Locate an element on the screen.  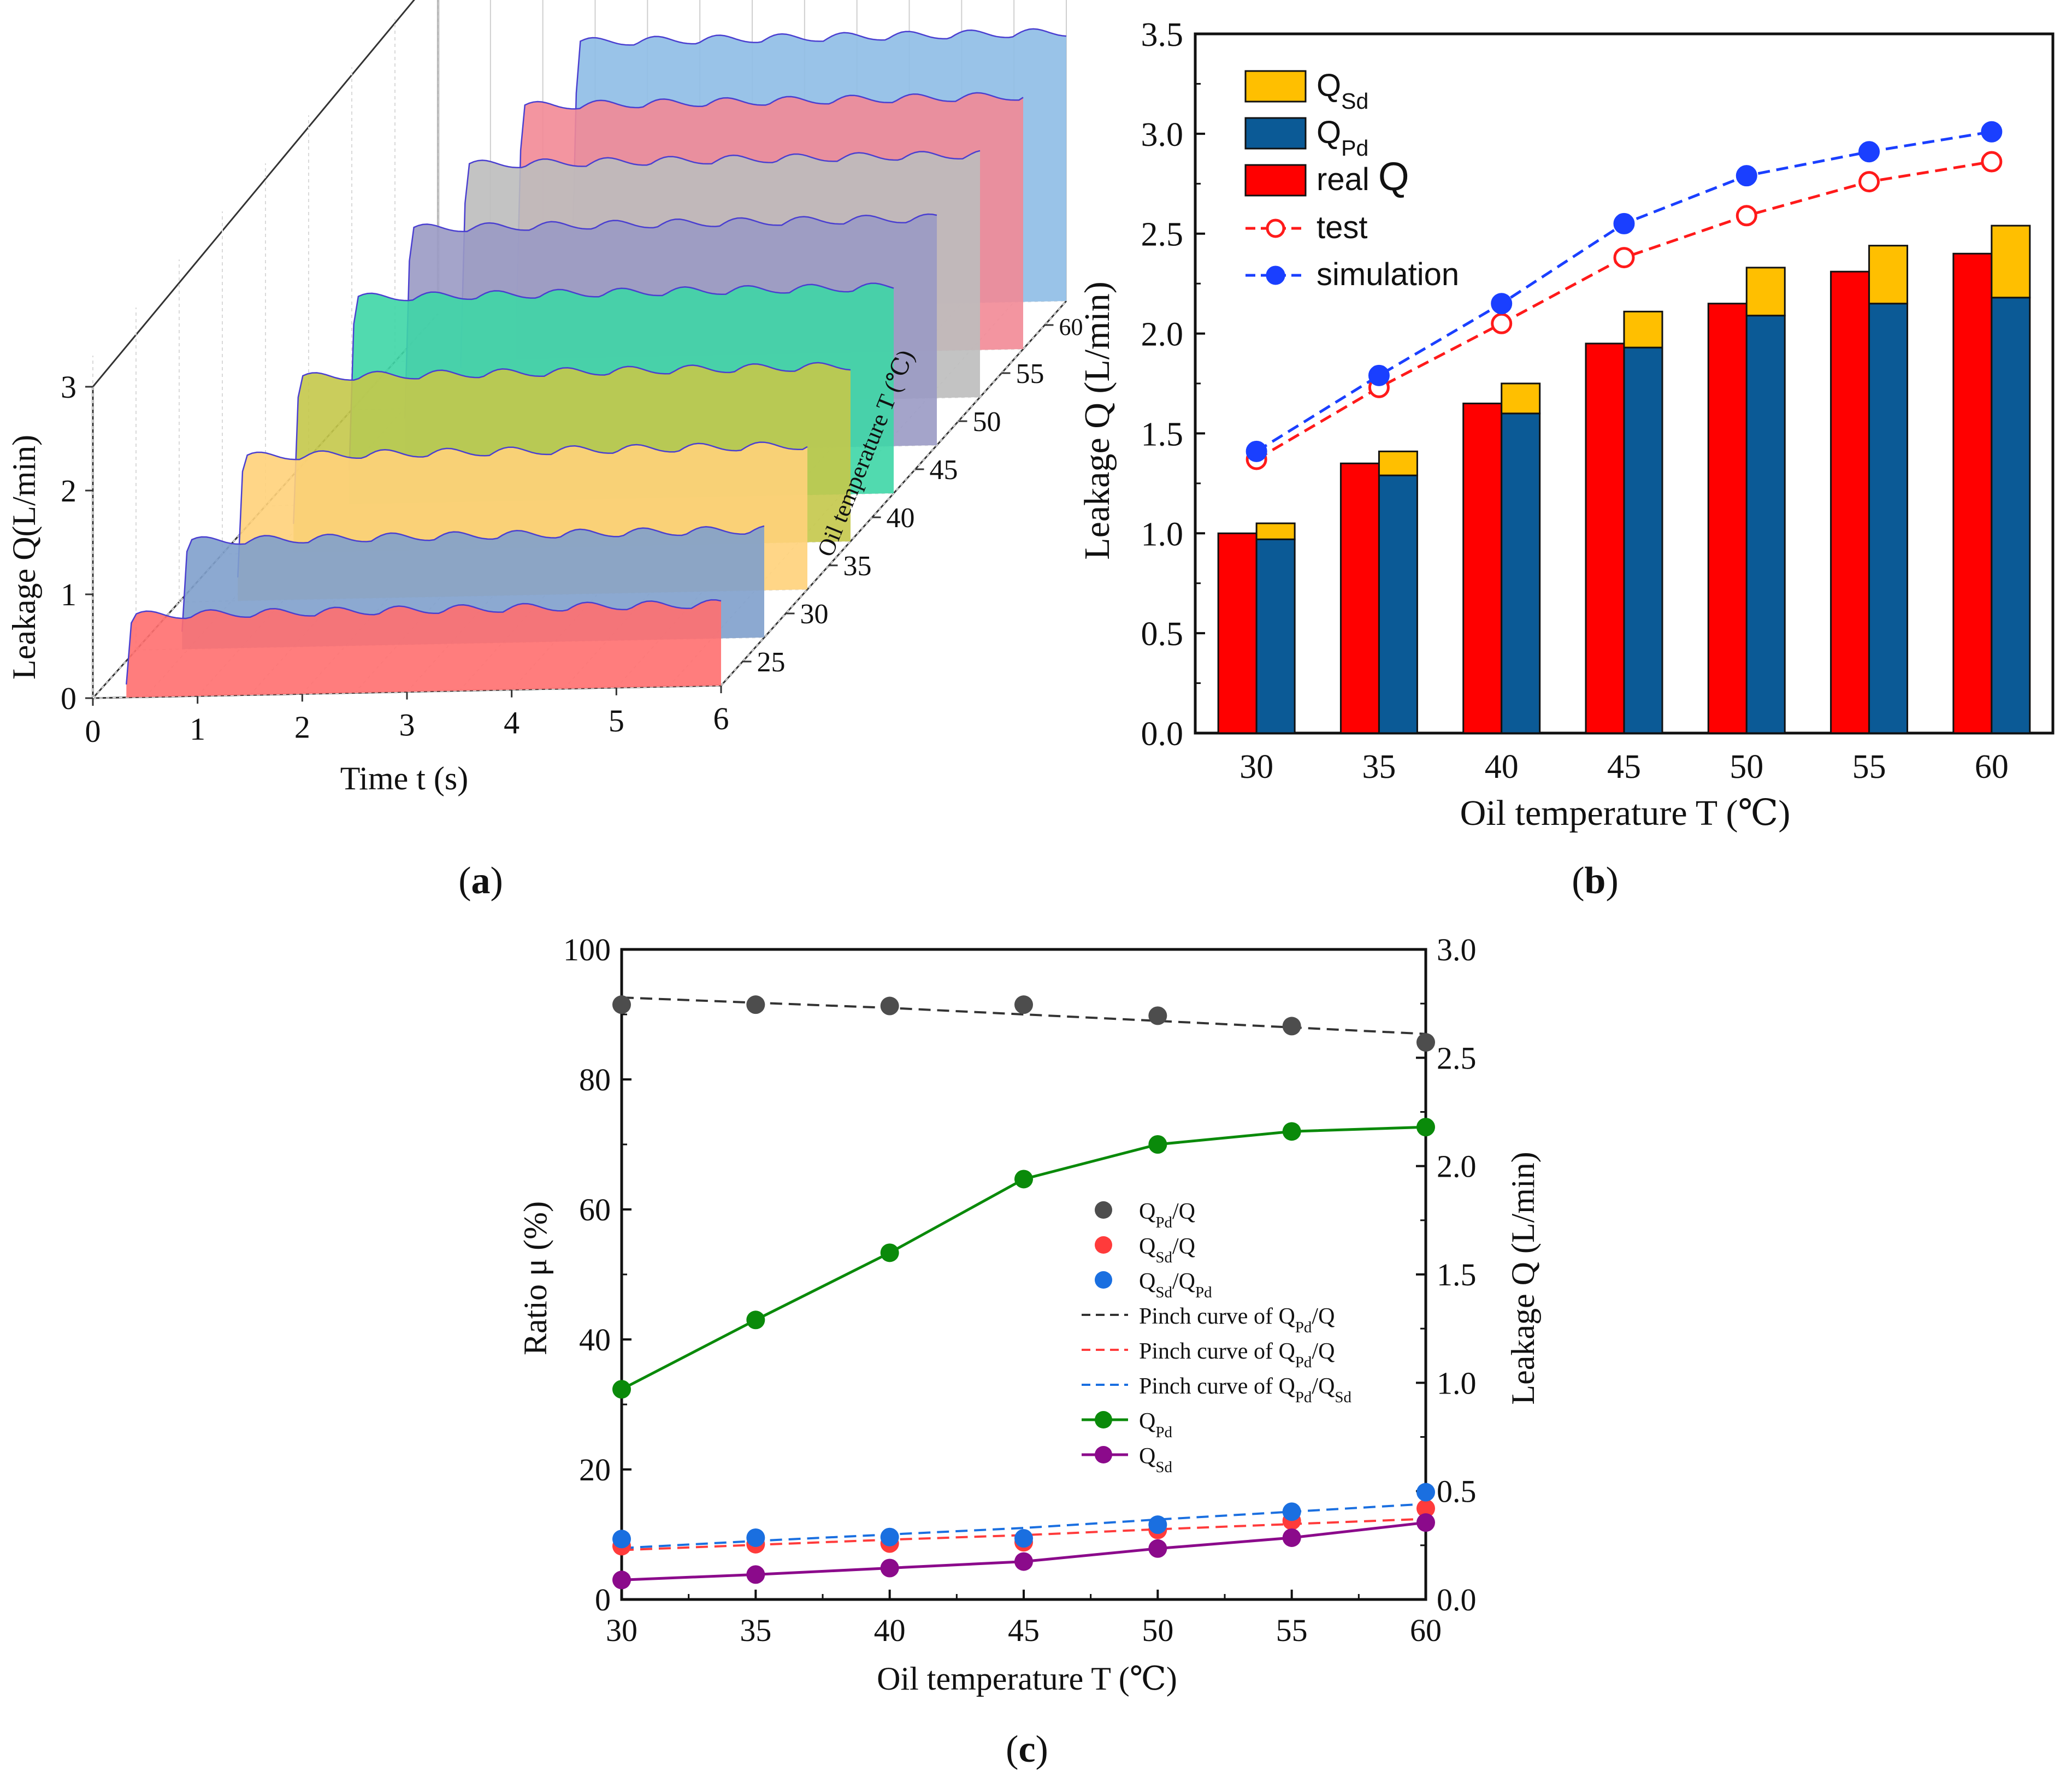
b-y-tick-label: 1.5 is located at coordinates (1162, 434).